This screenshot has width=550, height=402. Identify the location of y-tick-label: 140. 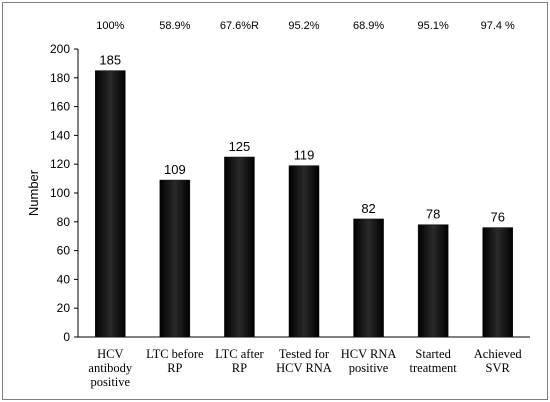
(60, 135).